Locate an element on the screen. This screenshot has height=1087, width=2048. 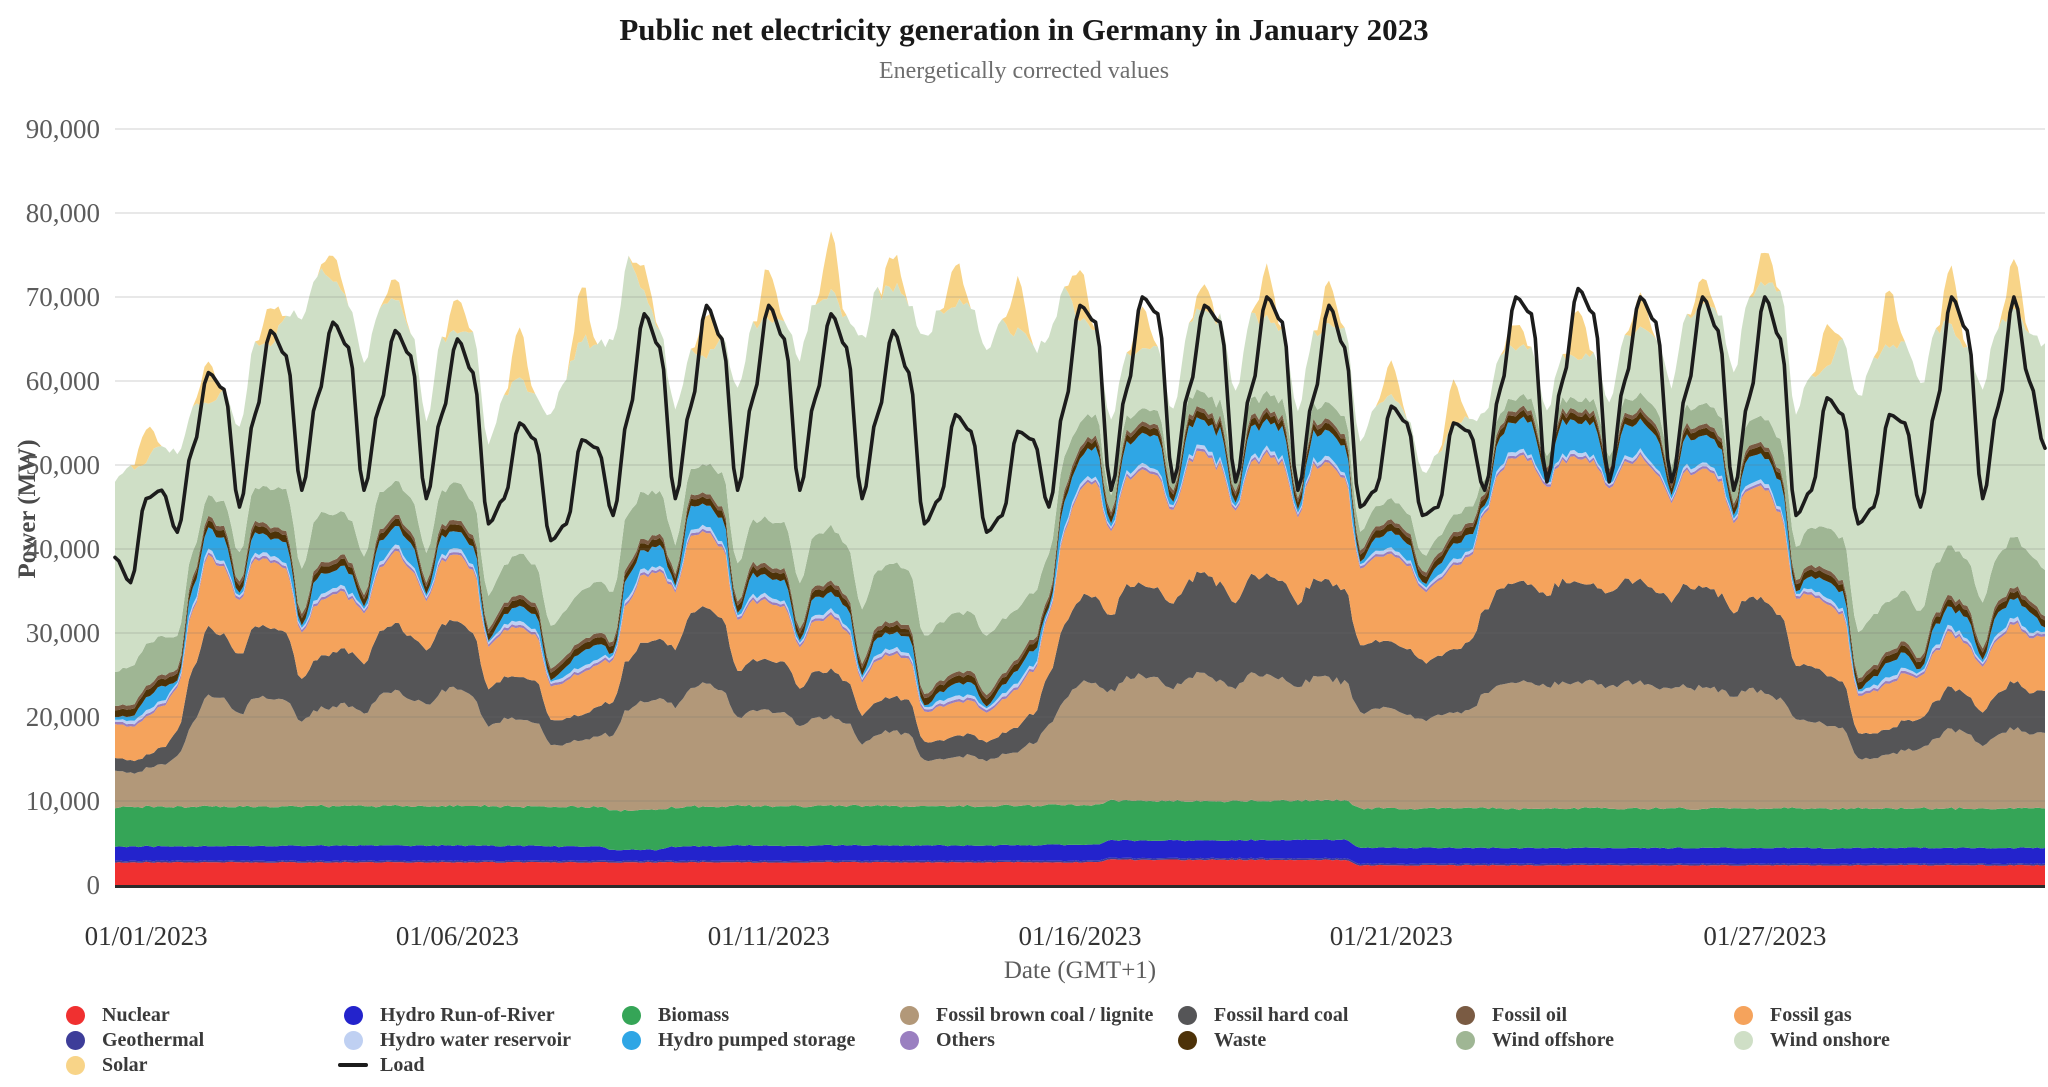
legend-item-geothermal: Geothermal is located at coordinates (135, 1040).